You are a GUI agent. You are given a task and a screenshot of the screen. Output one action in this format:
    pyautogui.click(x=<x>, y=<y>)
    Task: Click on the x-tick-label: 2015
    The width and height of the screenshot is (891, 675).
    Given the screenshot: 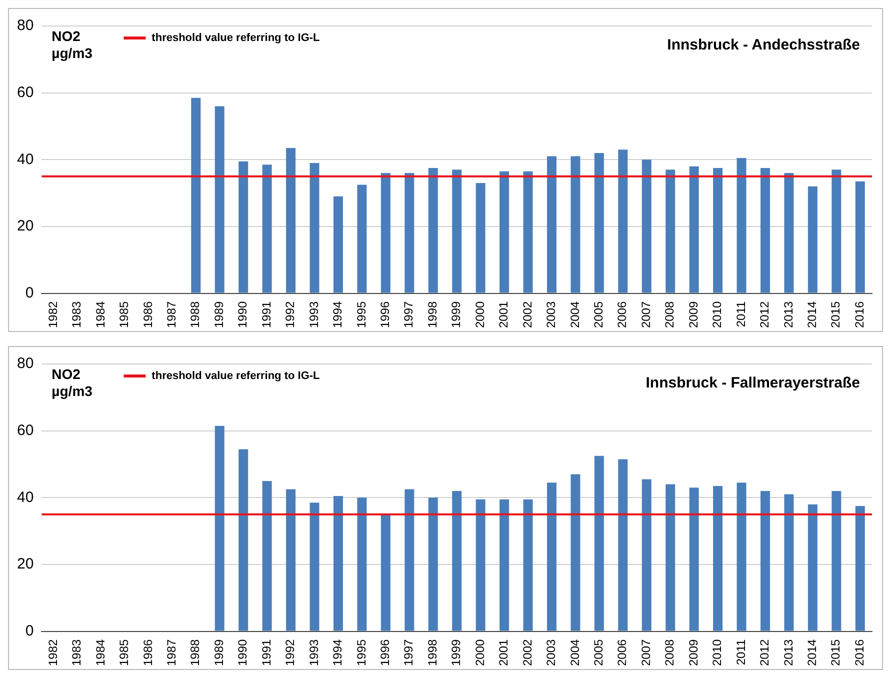 What is the action you would take?
    pyautogui.click(x=835, y=652)
    